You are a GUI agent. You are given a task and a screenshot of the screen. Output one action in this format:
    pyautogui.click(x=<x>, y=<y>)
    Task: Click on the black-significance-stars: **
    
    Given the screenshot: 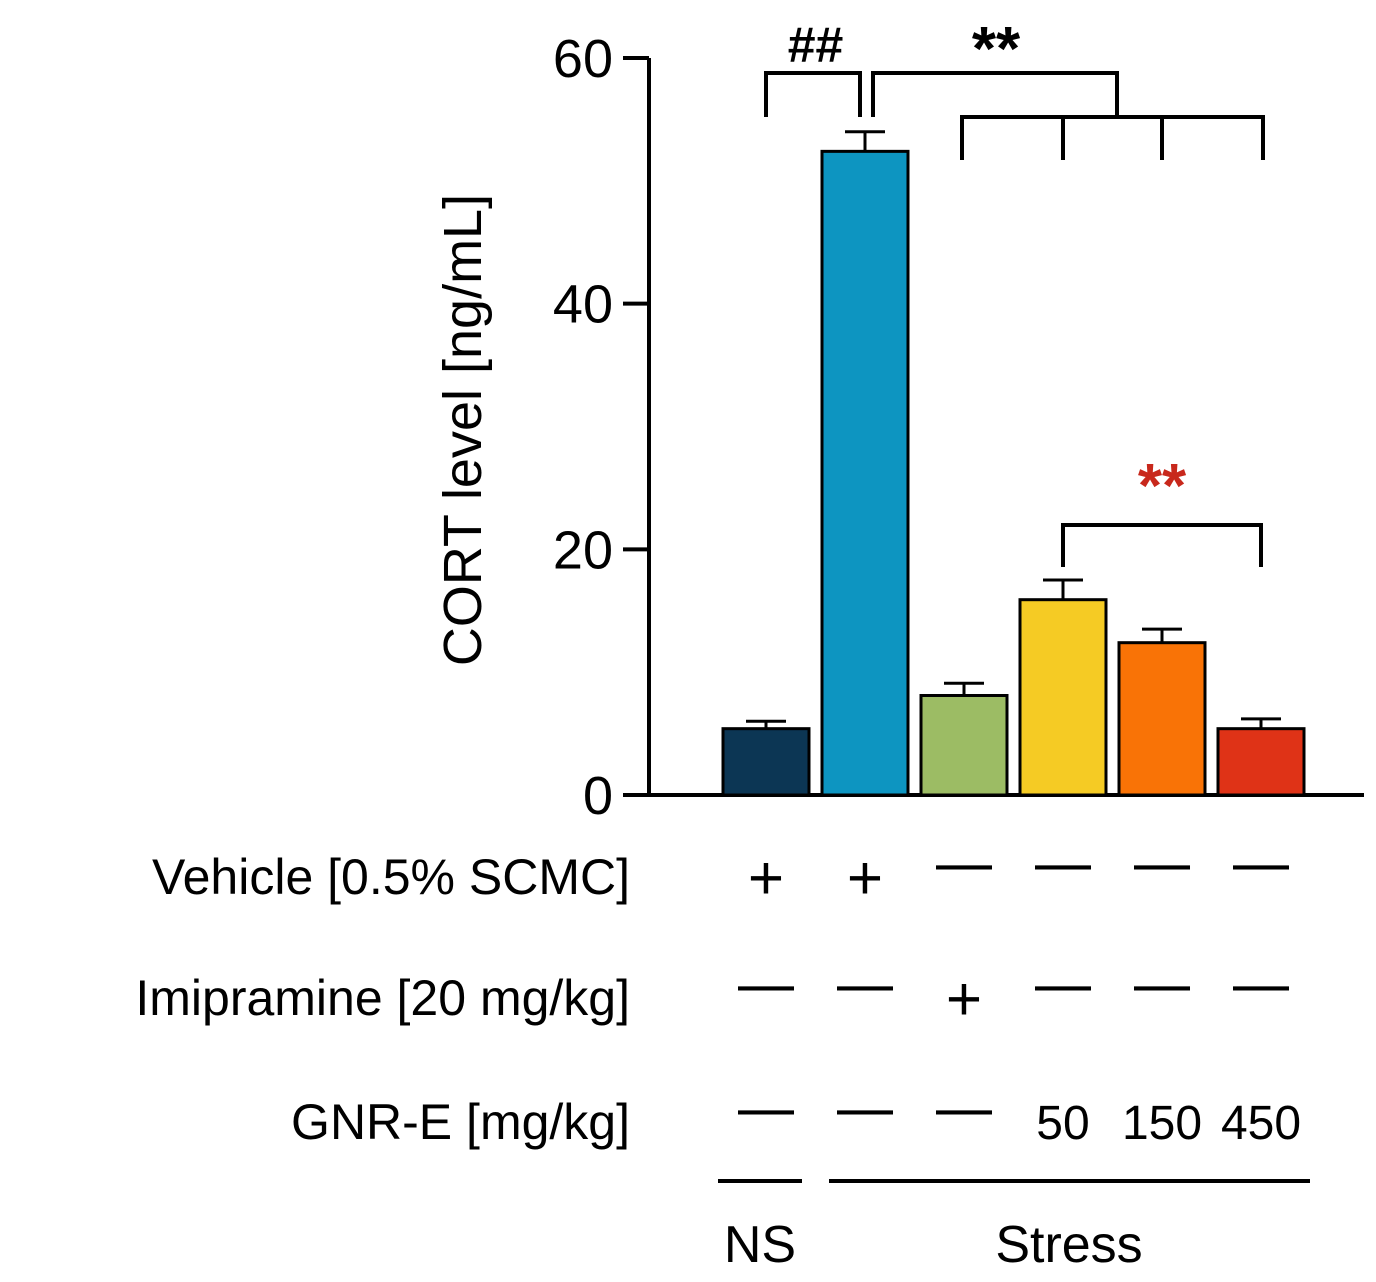 What is the action you would take?
    pyautogui.click(x=996, y=49)
    